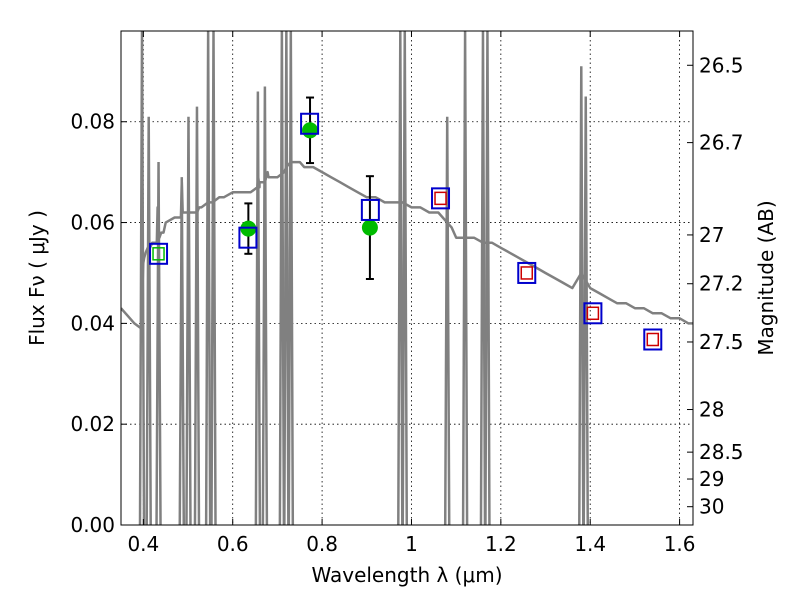 This screenshot has width=800, height=600. What do you see at coordinates (37, 278) in the screenshot?
I see `y-axis-label: Flux Fν ( μJy )` at bounding box center [37, 278].